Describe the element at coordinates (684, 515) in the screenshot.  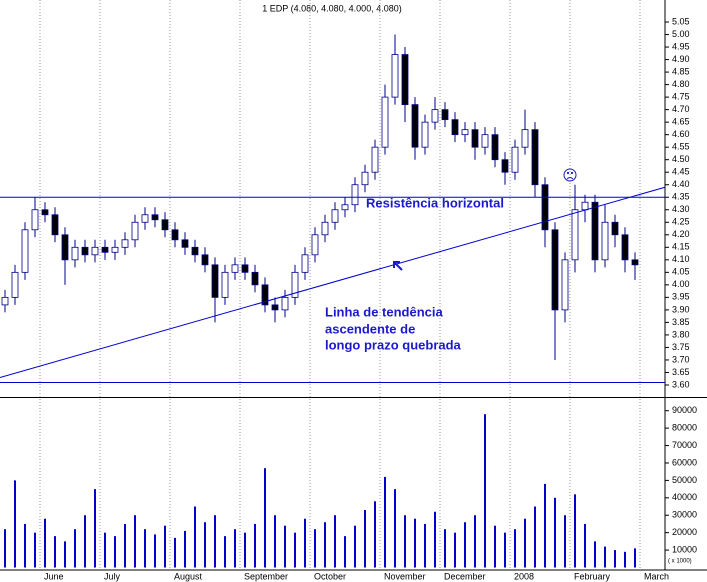
I see `y-tick-label: 30000` at that location.